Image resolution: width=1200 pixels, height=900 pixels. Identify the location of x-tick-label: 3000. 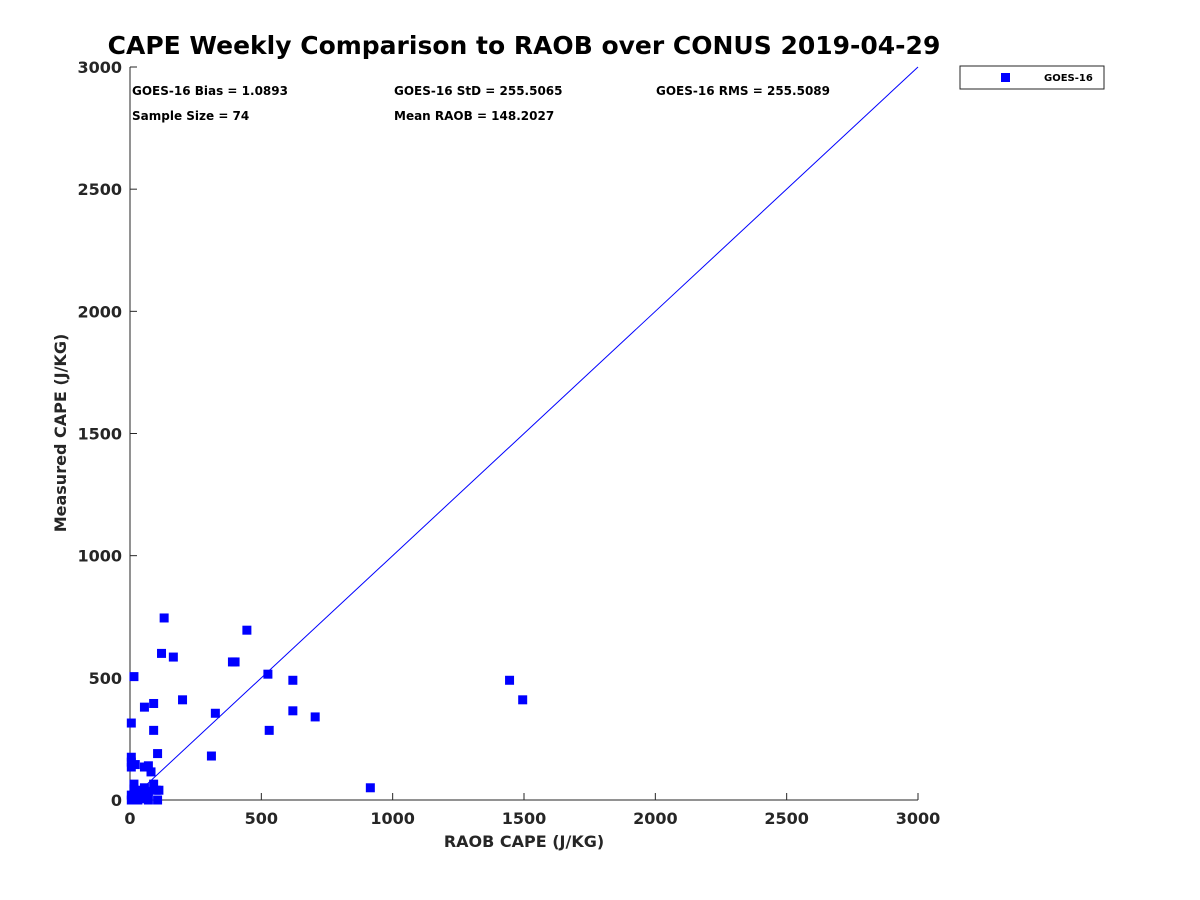
(918, 818).